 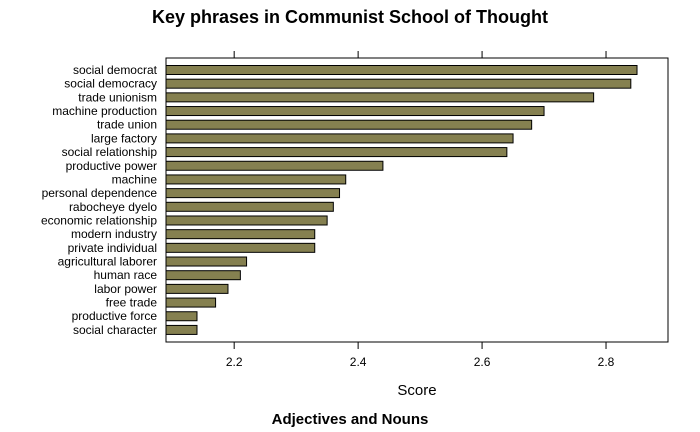 I want to click on category-label: free trade, so click(x=132, y=303).